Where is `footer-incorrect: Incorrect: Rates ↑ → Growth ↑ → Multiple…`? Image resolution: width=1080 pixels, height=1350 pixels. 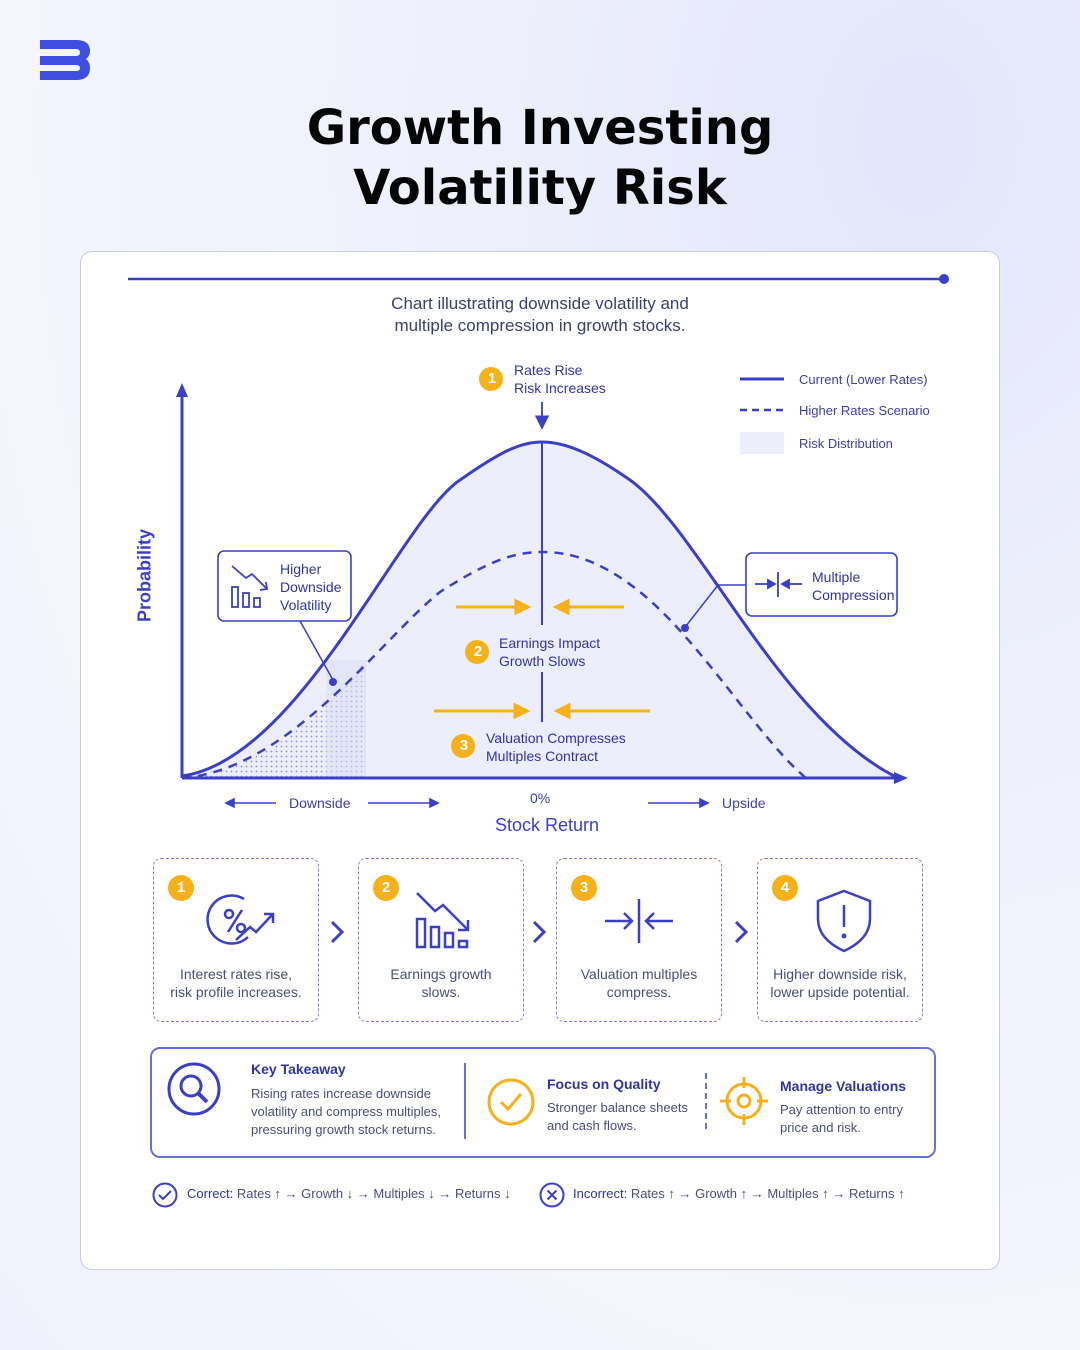
footer-incorrect: Incorrect: Rates ↑ → Growth ↑ → Multiple… is located at coordinates (739, 1193).